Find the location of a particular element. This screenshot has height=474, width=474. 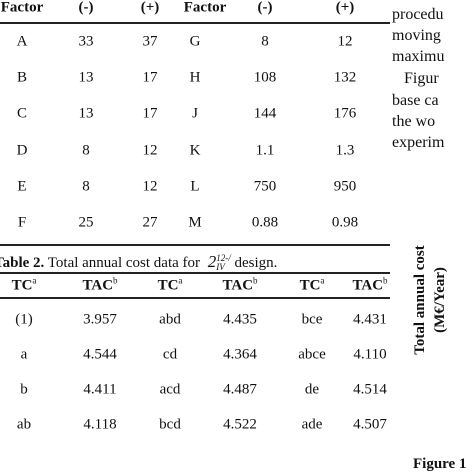

table-cell: abd is located at coordinates (170, 319).